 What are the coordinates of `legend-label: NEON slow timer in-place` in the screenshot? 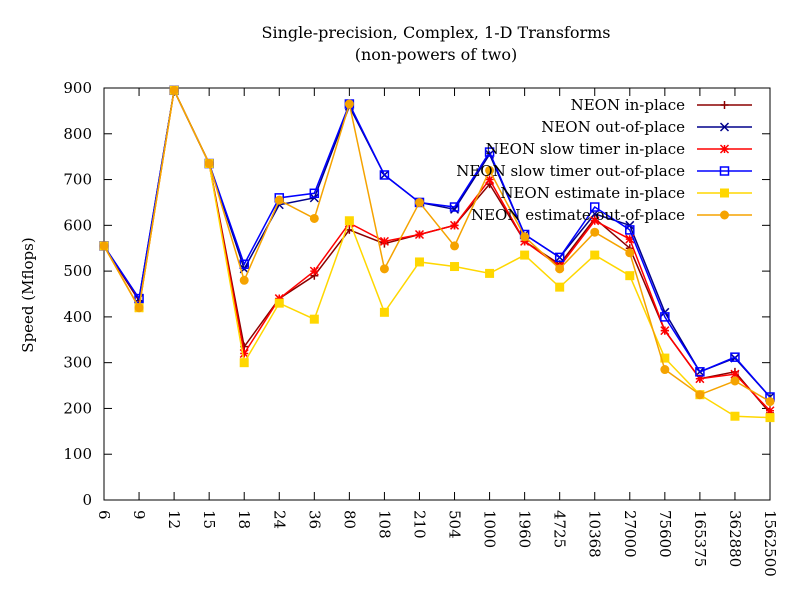 It's located at (586, 149).